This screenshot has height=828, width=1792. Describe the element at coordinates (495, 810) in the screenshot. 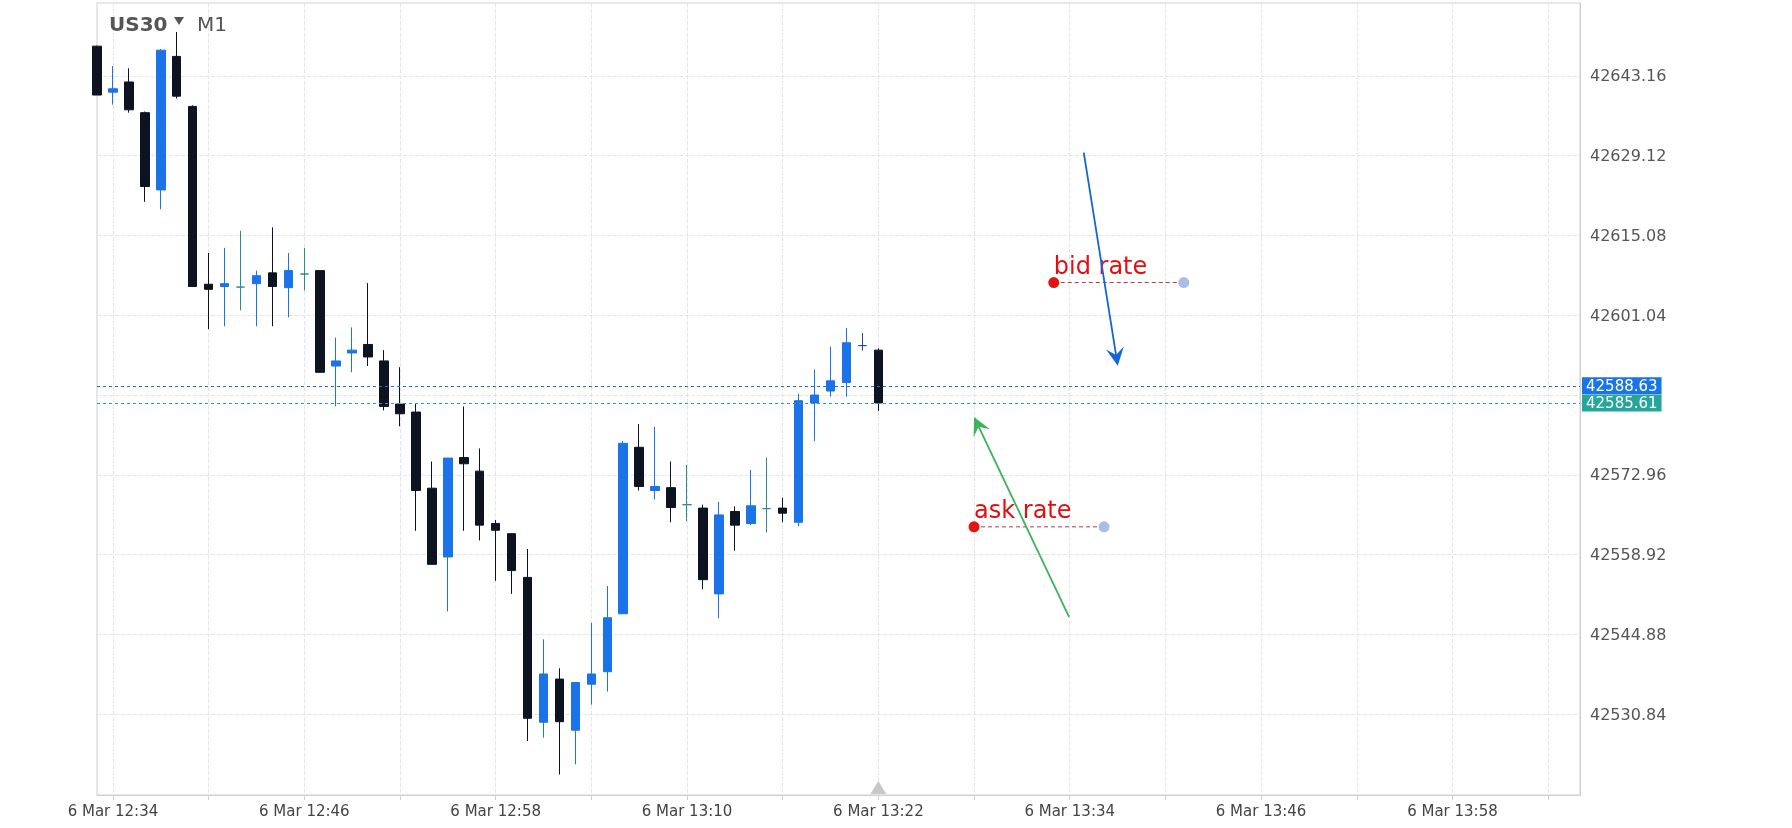

I see `x-tick-label: 6 Mar 12:58` at that location.